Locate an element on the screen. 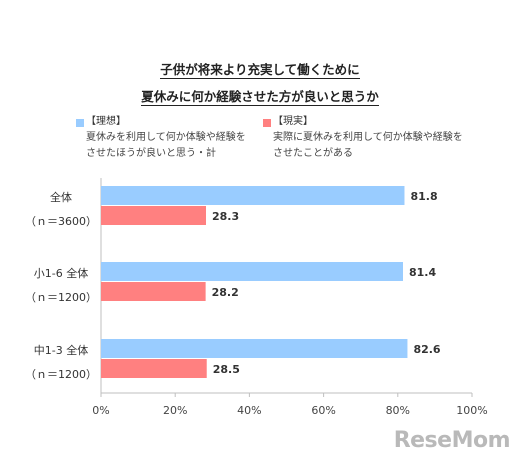 Image resolution: width=520 pixels, height=461 pixels. x-tick-label: 20% is located at coordinates (175, 410).